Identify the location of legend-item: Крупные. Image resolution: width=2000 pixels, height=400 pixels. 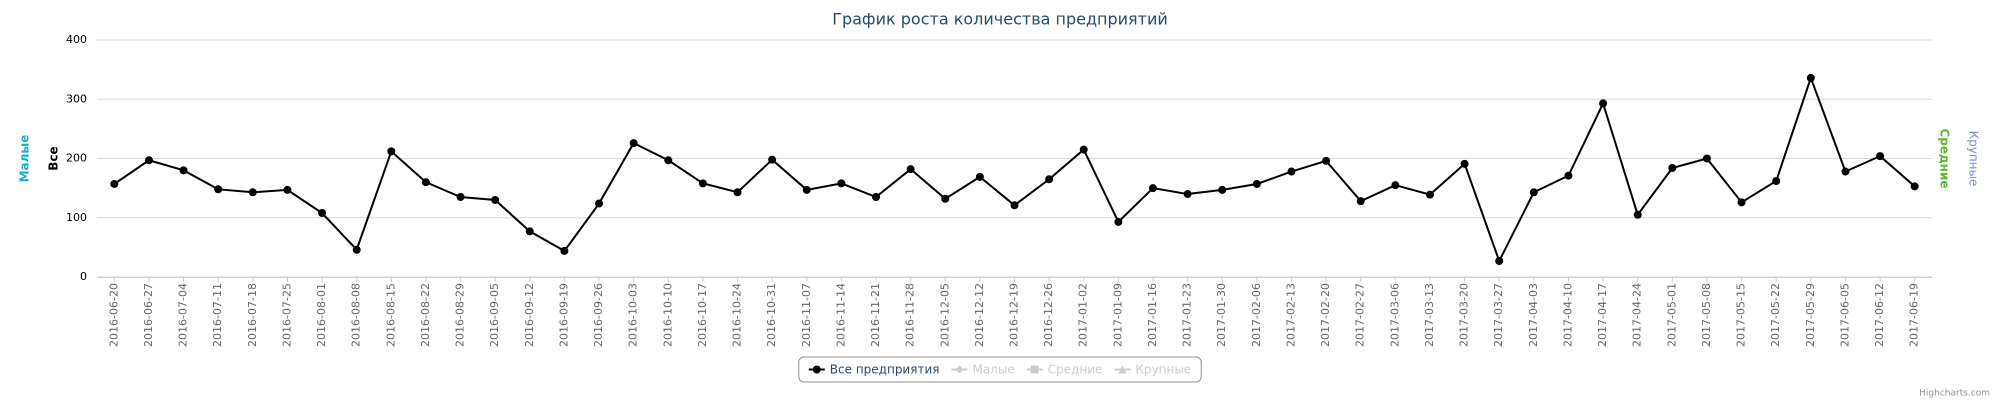
(1152, 370).